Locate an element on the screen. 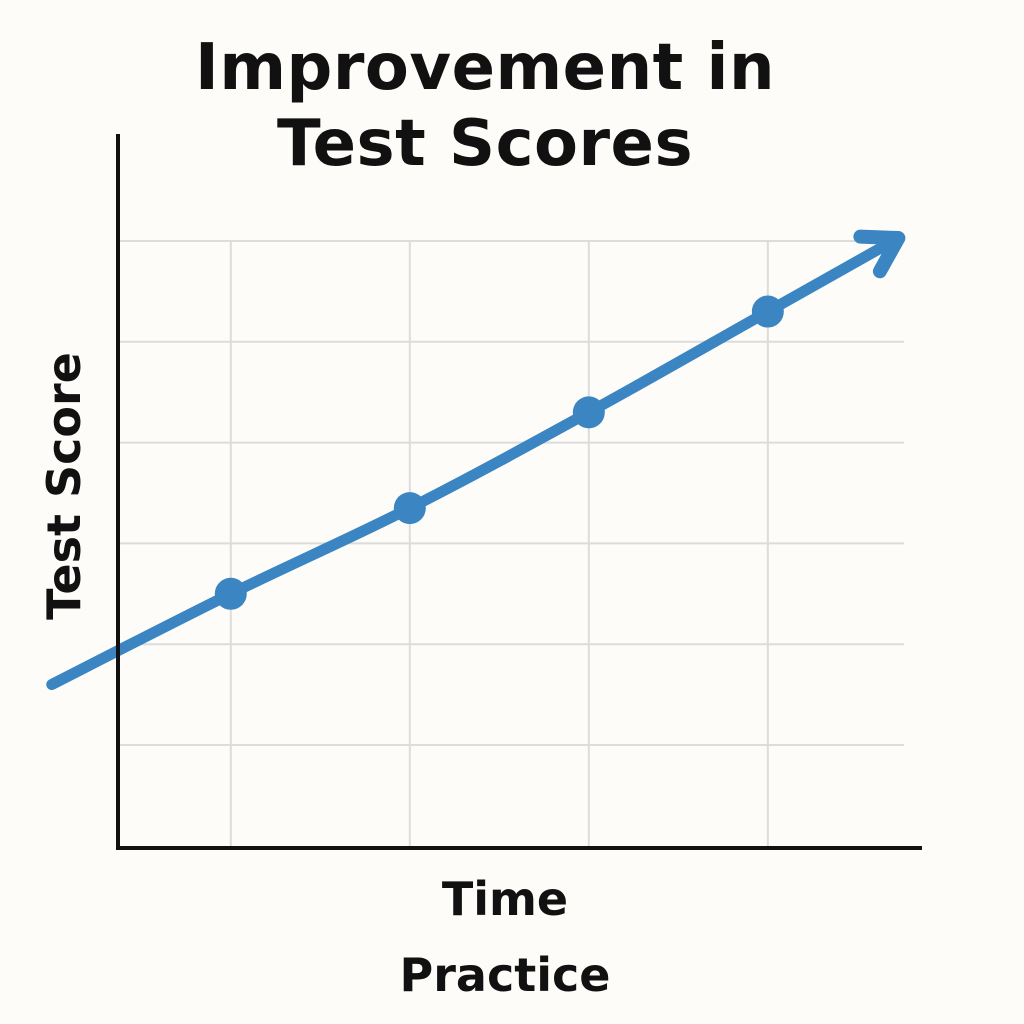 The image size is (1024, 1024). x-axis-label-line-2: Practice is located at coordinates (505, 975).